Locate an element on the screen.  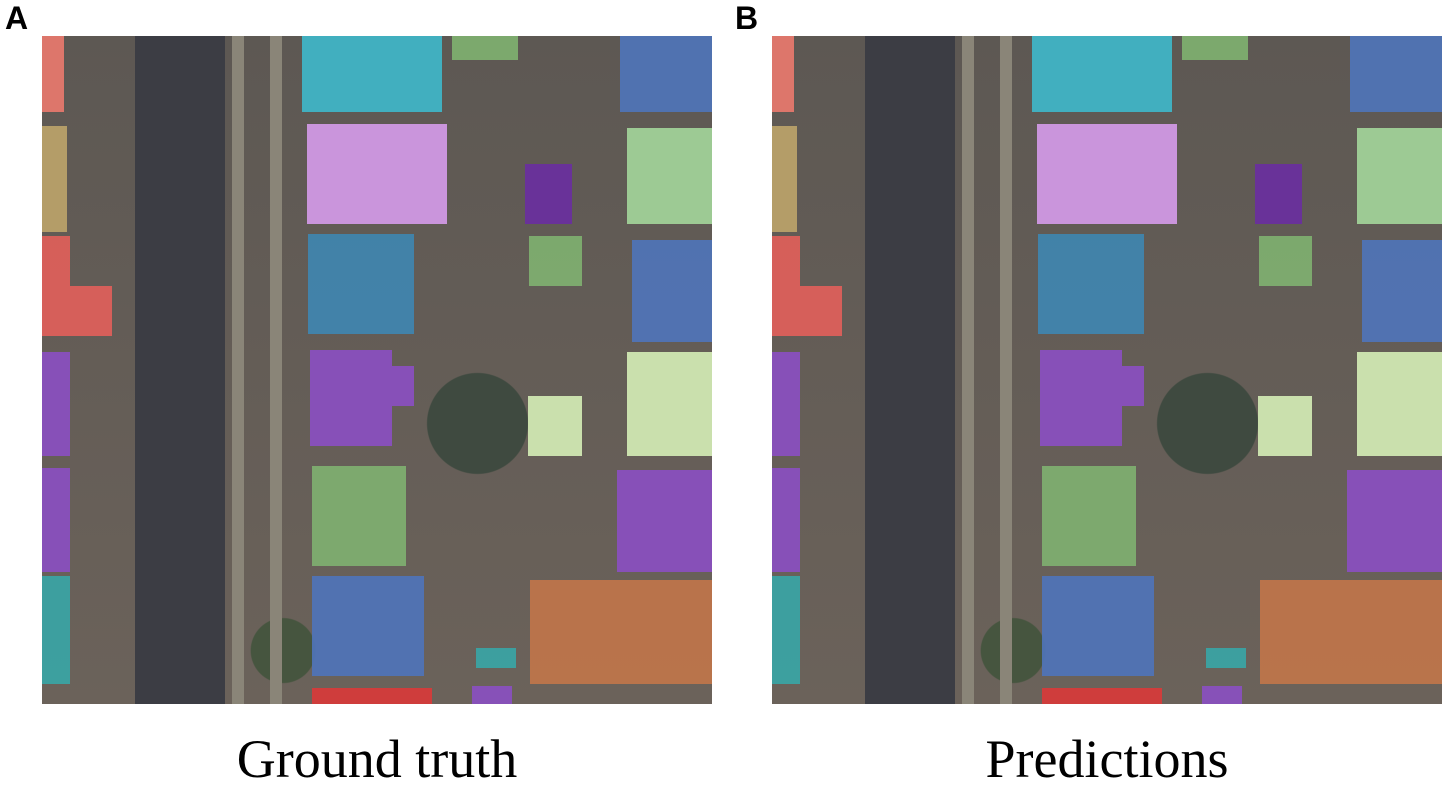
panel-label-b: B is located at coordinates (747, 18).